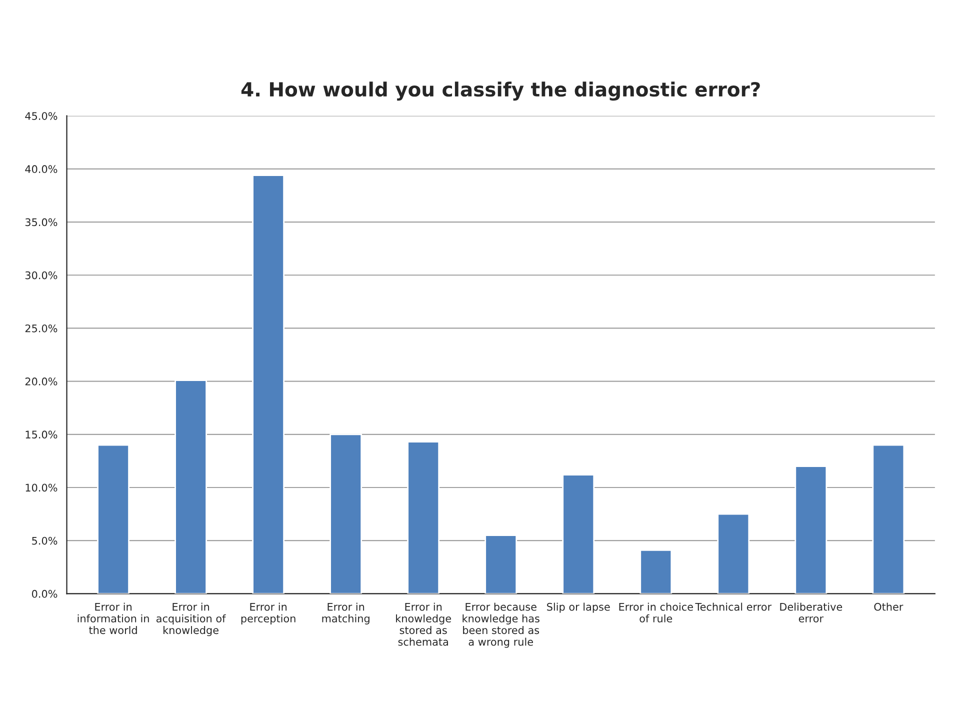  Describe the element at coordinates (501, 625) in the screenshot. I see `x-tick-label: Error because knowledge has been stored as a wrong rule` at that location.